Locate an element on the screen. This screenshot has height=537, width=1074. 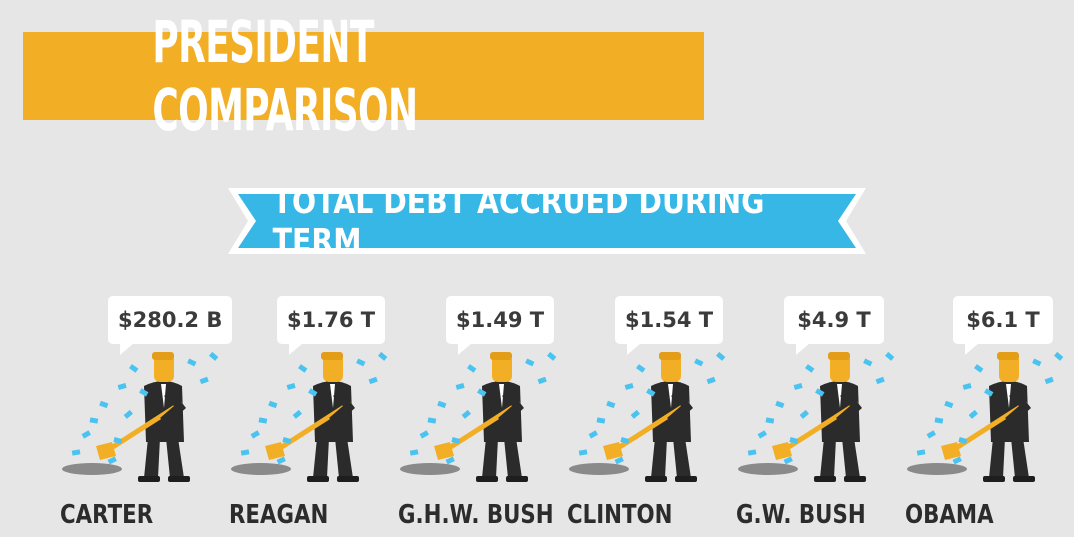
president-name: CLINTON is located at coordinates (620, 515).